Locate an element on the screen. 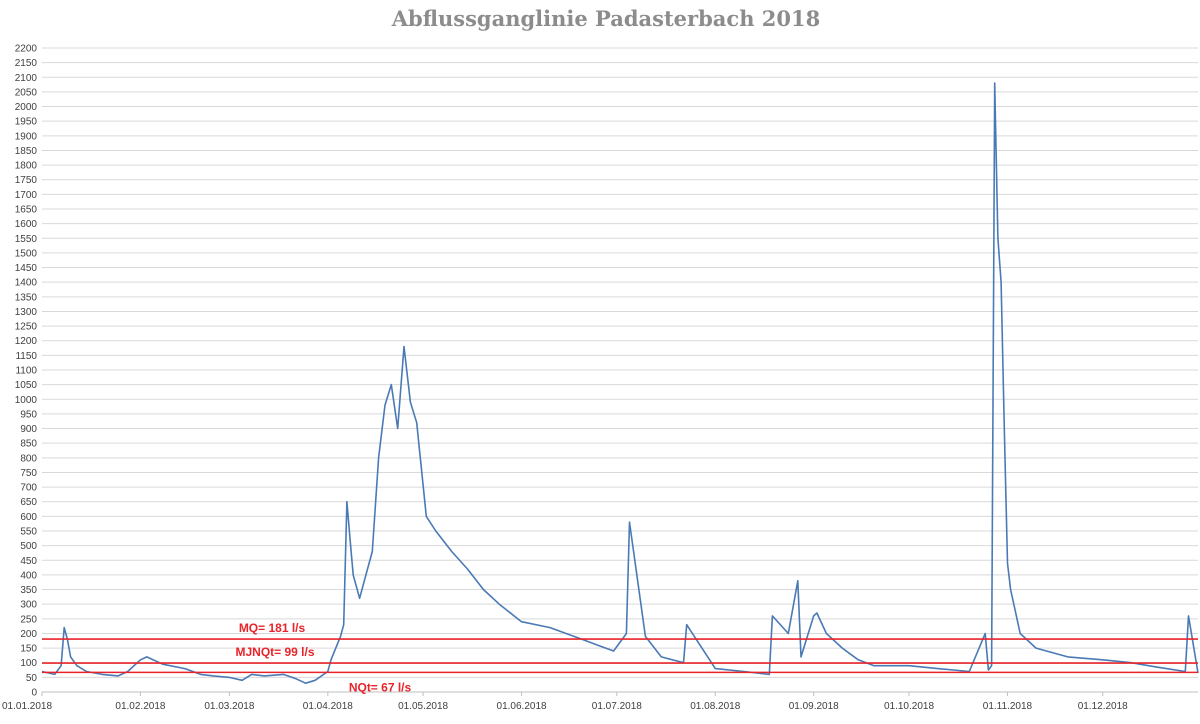  y-tick-label: 1100 is located at coordinates (26, 371).